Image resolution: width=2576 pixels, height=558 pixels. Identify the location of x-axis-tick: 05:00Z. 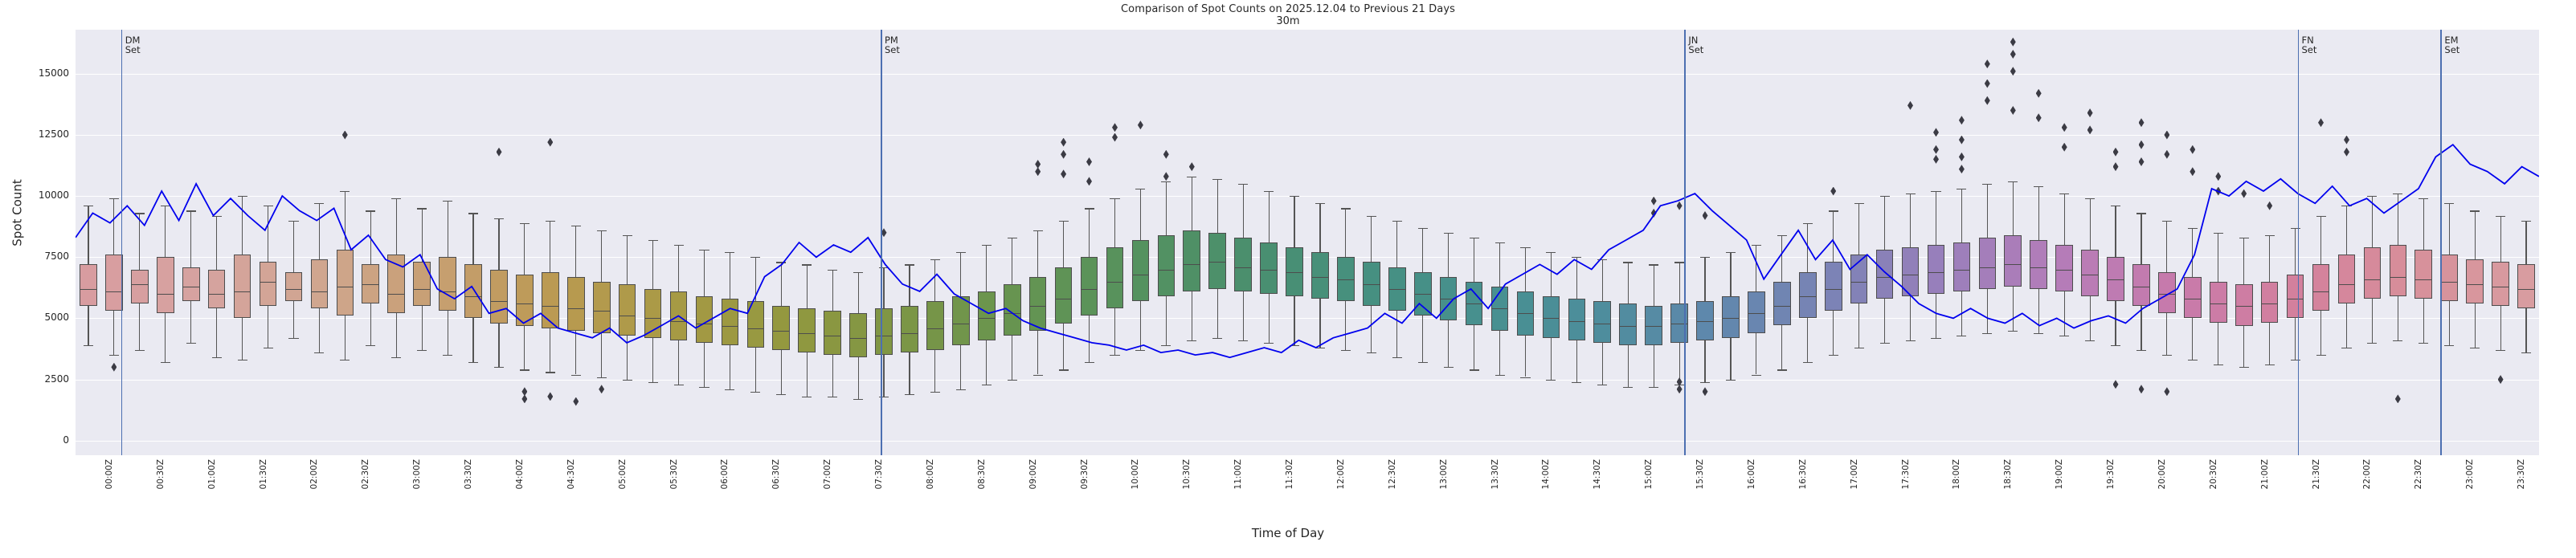
(622, 474).